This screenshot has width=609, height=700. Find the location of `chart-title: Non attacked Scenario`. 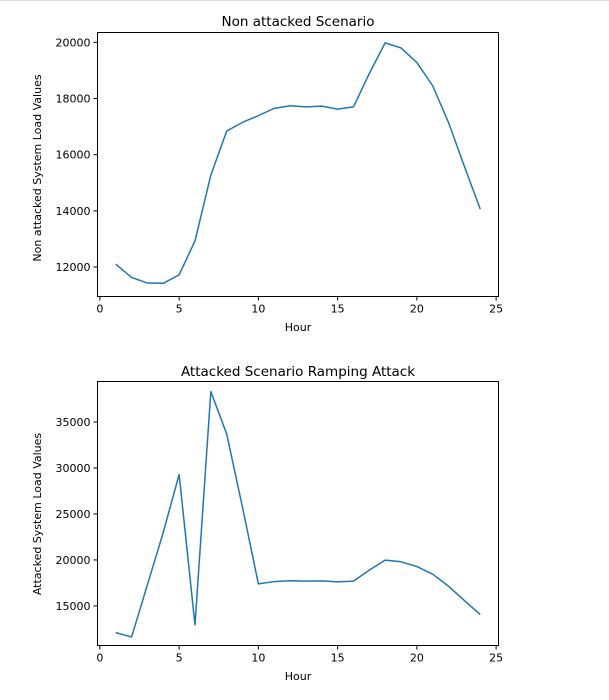

chart-title: Non attacked Scenario is located at coordinates (298, 22).